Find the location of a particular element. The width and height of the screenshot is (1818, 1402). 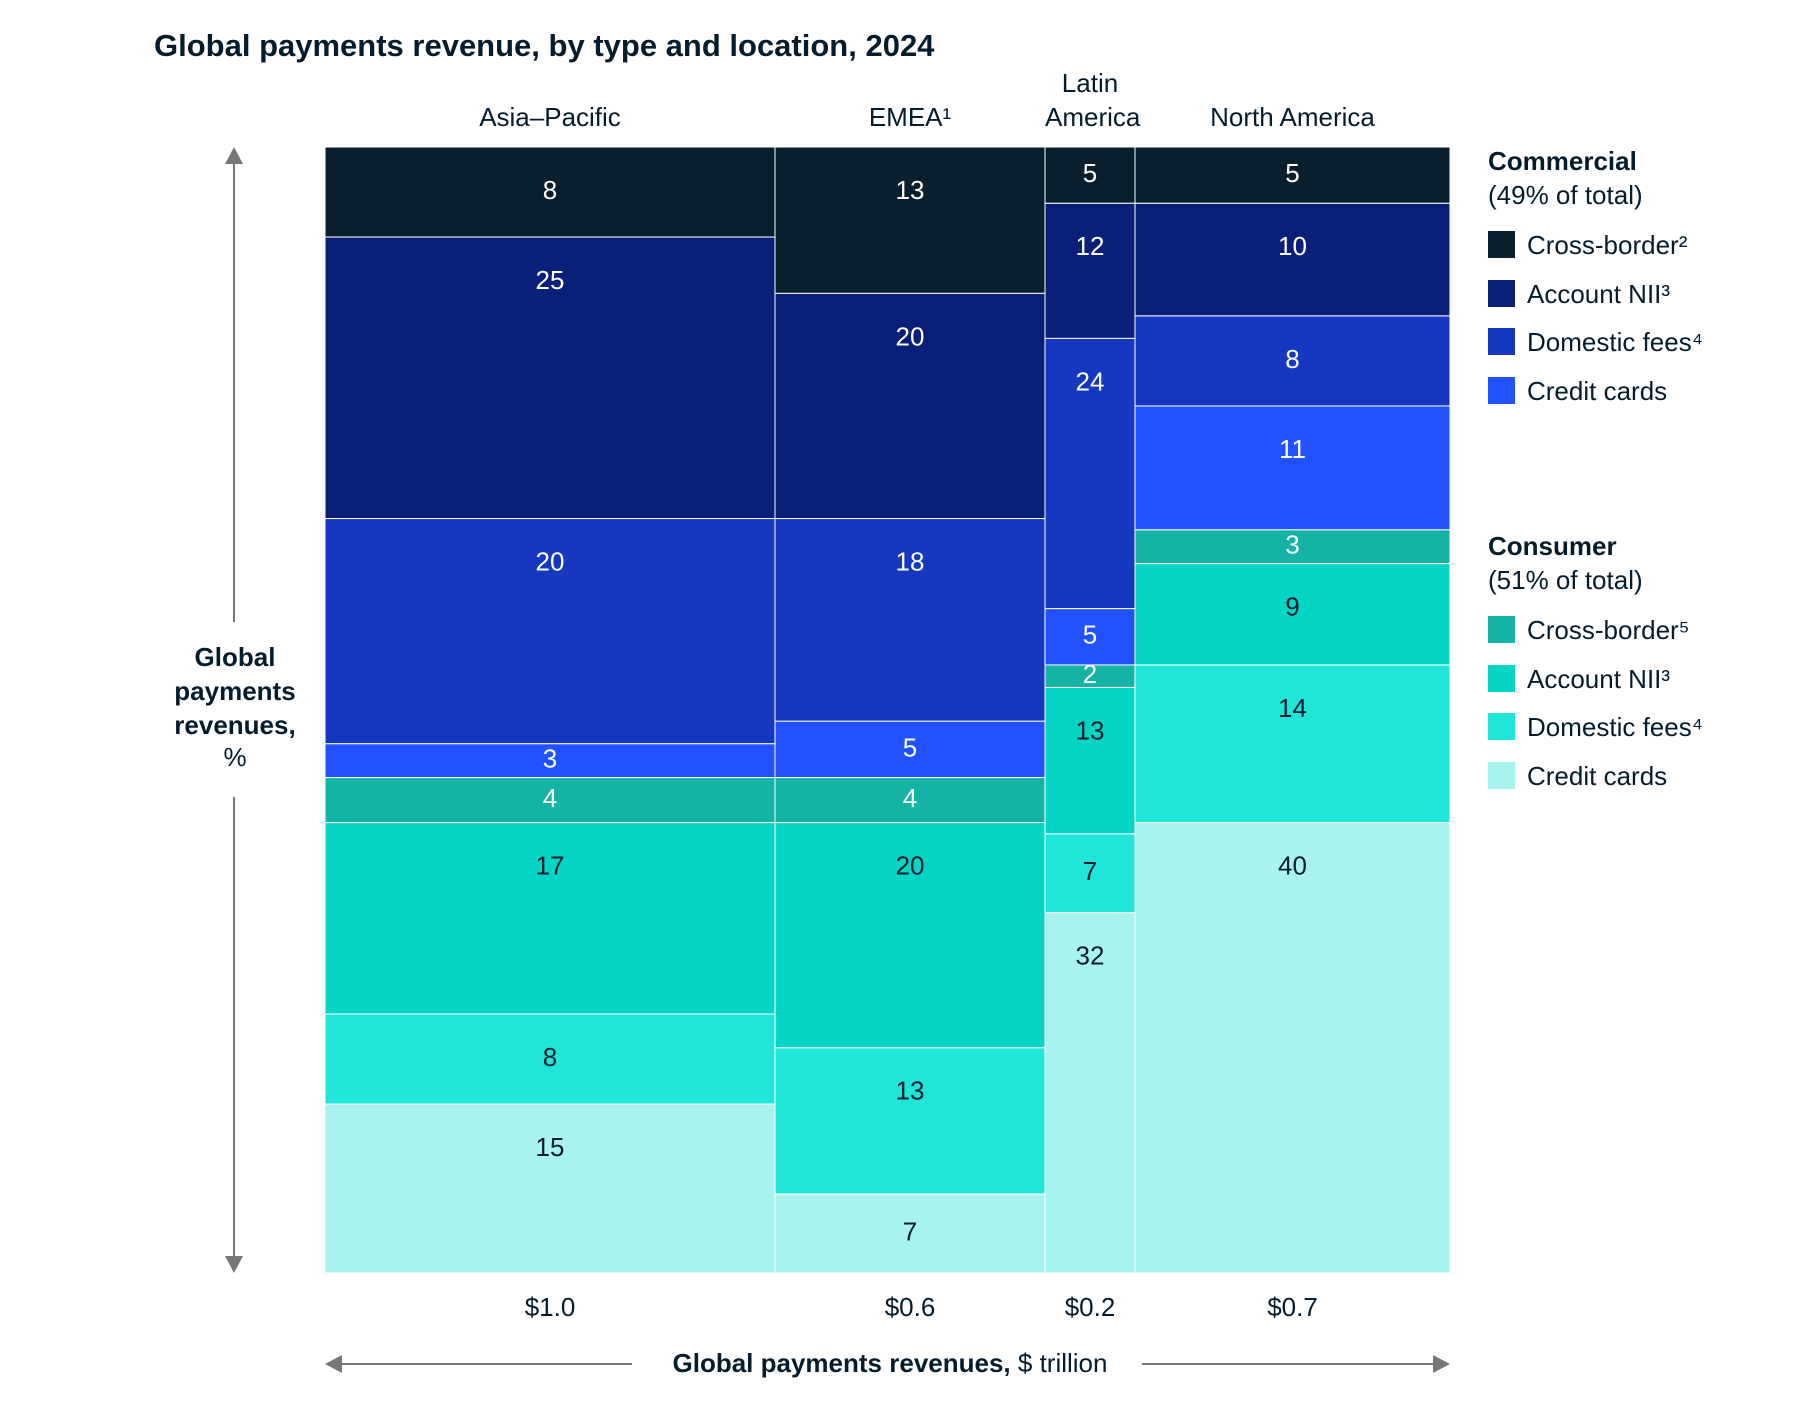

segment-label: 2 is located at coordinates (1090, 674).